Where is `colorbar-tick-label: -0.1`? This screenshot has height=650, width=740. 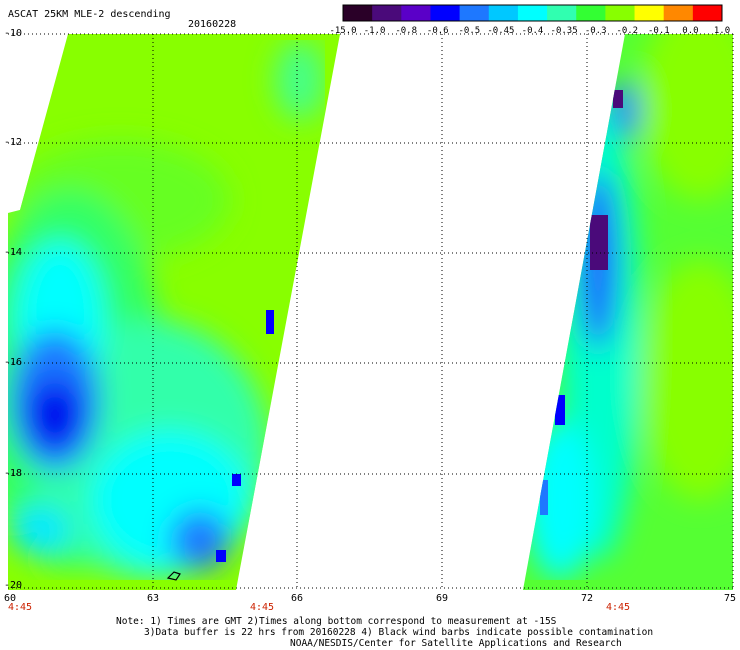
colorbar-tick-label: -0.1 is located at coordinates (658, 31).